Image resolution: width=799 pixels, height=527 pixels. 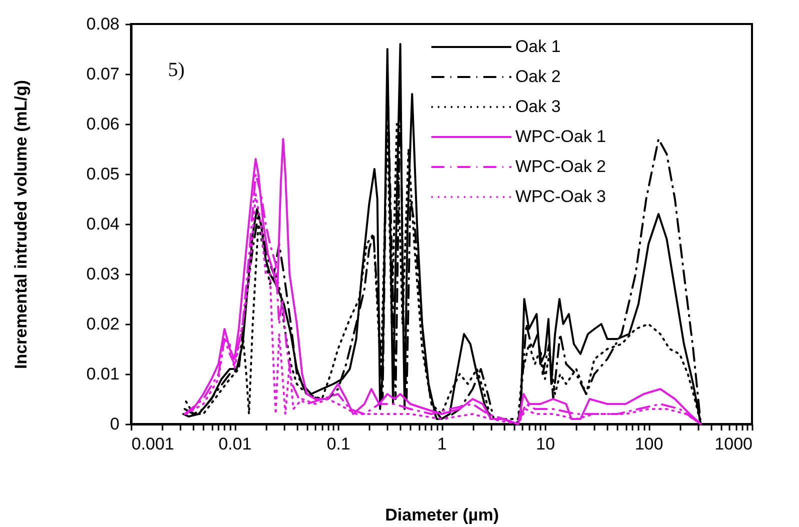 What do you see at coordinates (103, 324) in the screenshot?
I see `y-tick-label: 0.02` at bounding box center [103, 324].